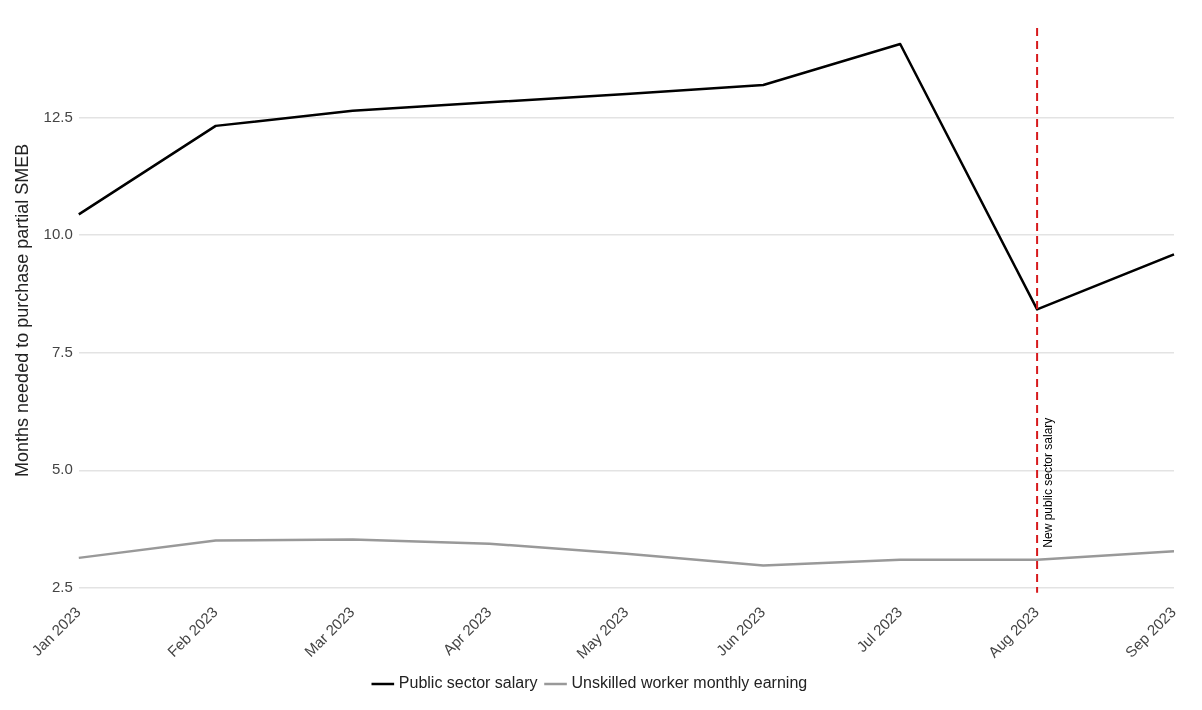  Describe the element at coordinates (1048, 482) in the screenshot. I see `ref-line-label: New public sector salary` at that location.